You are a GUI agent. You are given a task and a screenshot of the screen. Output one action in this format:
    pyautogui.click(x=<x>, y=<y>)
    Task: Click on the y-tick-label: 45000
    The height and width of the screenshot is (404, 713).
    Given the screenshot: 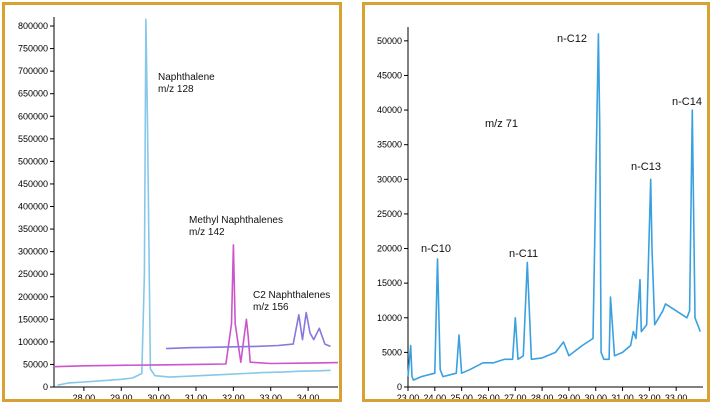 What is the action you would take?
    pyautogui.click(x=389, y=75)
    